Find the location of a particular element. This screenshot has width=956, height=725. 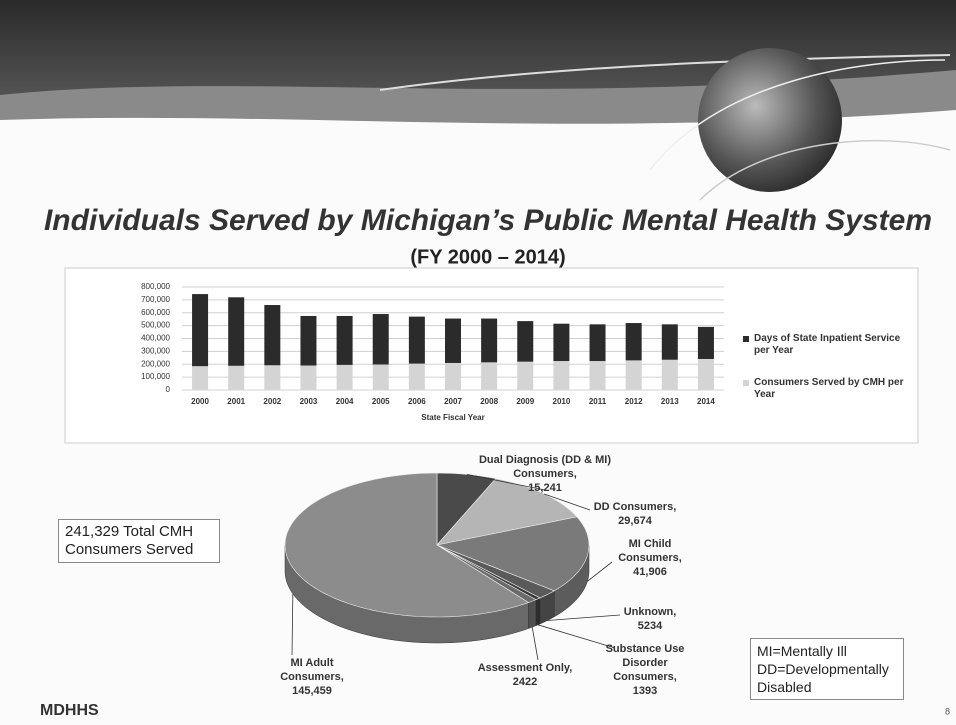

x-tick-label: 2005 is located at coordinates (381, 401).